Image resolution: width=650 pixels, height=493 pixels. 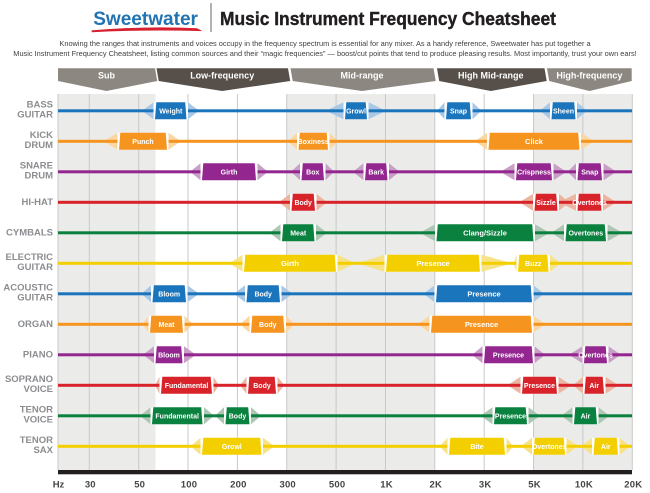 I want to click on svg-text: High-frequency, so click(x=589, y=76).